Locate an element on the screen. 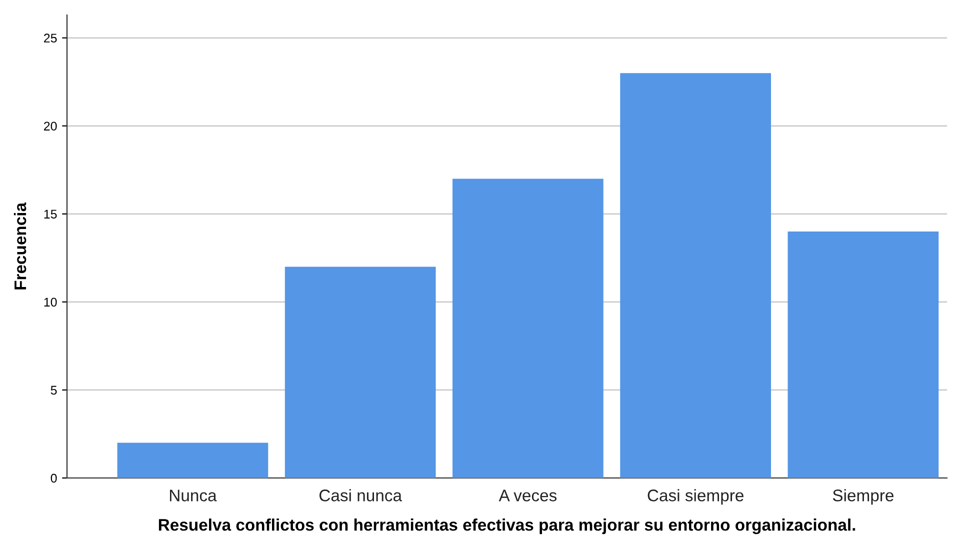 The height and width of the screenshot is (541, 962). y-axis-title: Frecuencia is located at coordinates (20, 246).